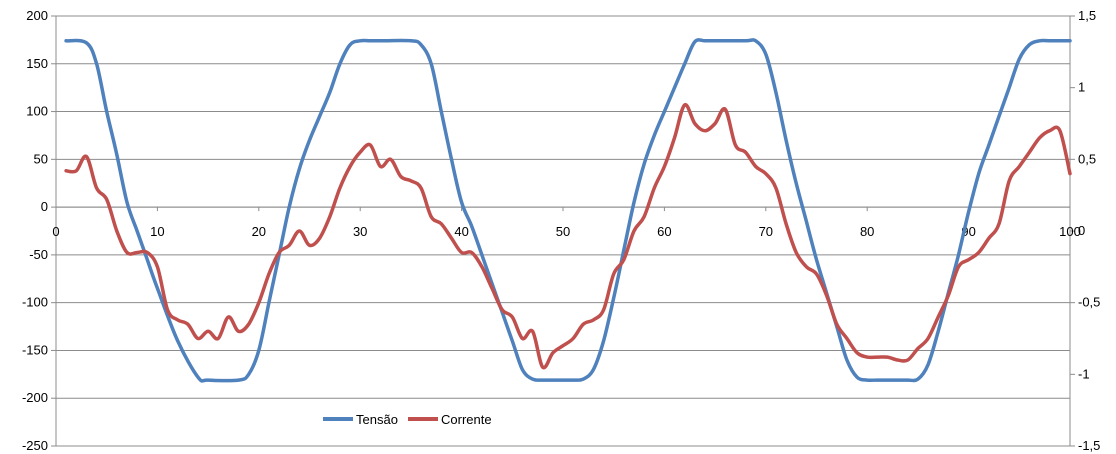 The width and height of the screenshot is (1116, 454). What do you see at coordinates (407, 419) in the screenshot?
I see `legend: Tensão Corrente` at bounding box center [407, 419].